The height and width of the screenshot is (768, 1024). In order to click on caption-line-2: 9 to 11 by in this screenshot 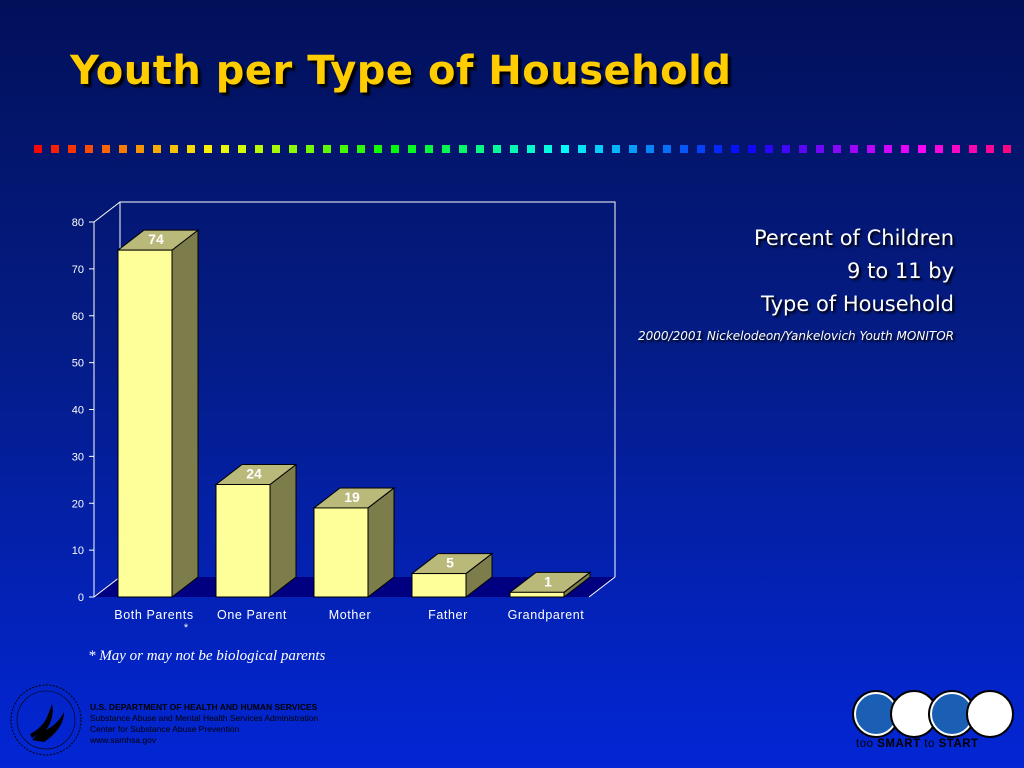, I will do `click(900, 271)`.